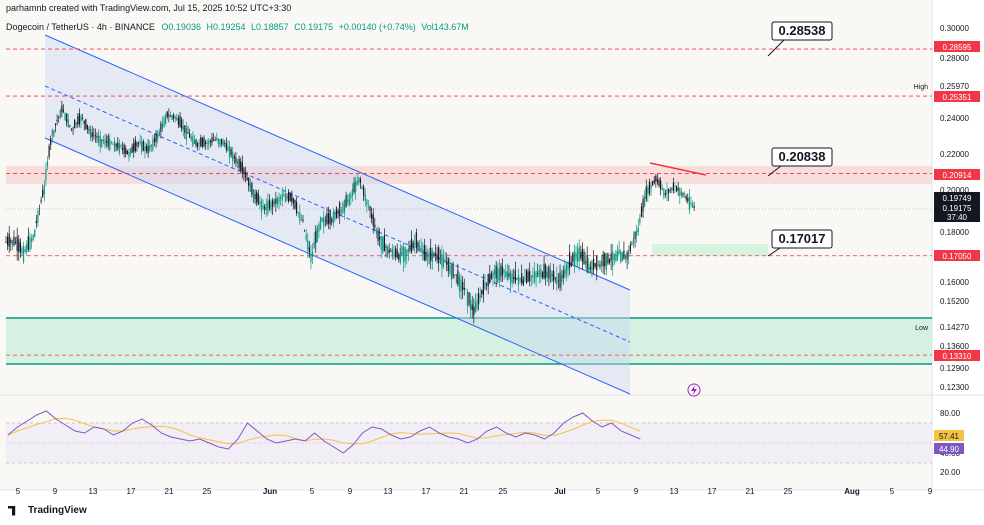 This screenshot has height=525, width=984. I want to click on time-tick-0: 5, so click(18, 491).